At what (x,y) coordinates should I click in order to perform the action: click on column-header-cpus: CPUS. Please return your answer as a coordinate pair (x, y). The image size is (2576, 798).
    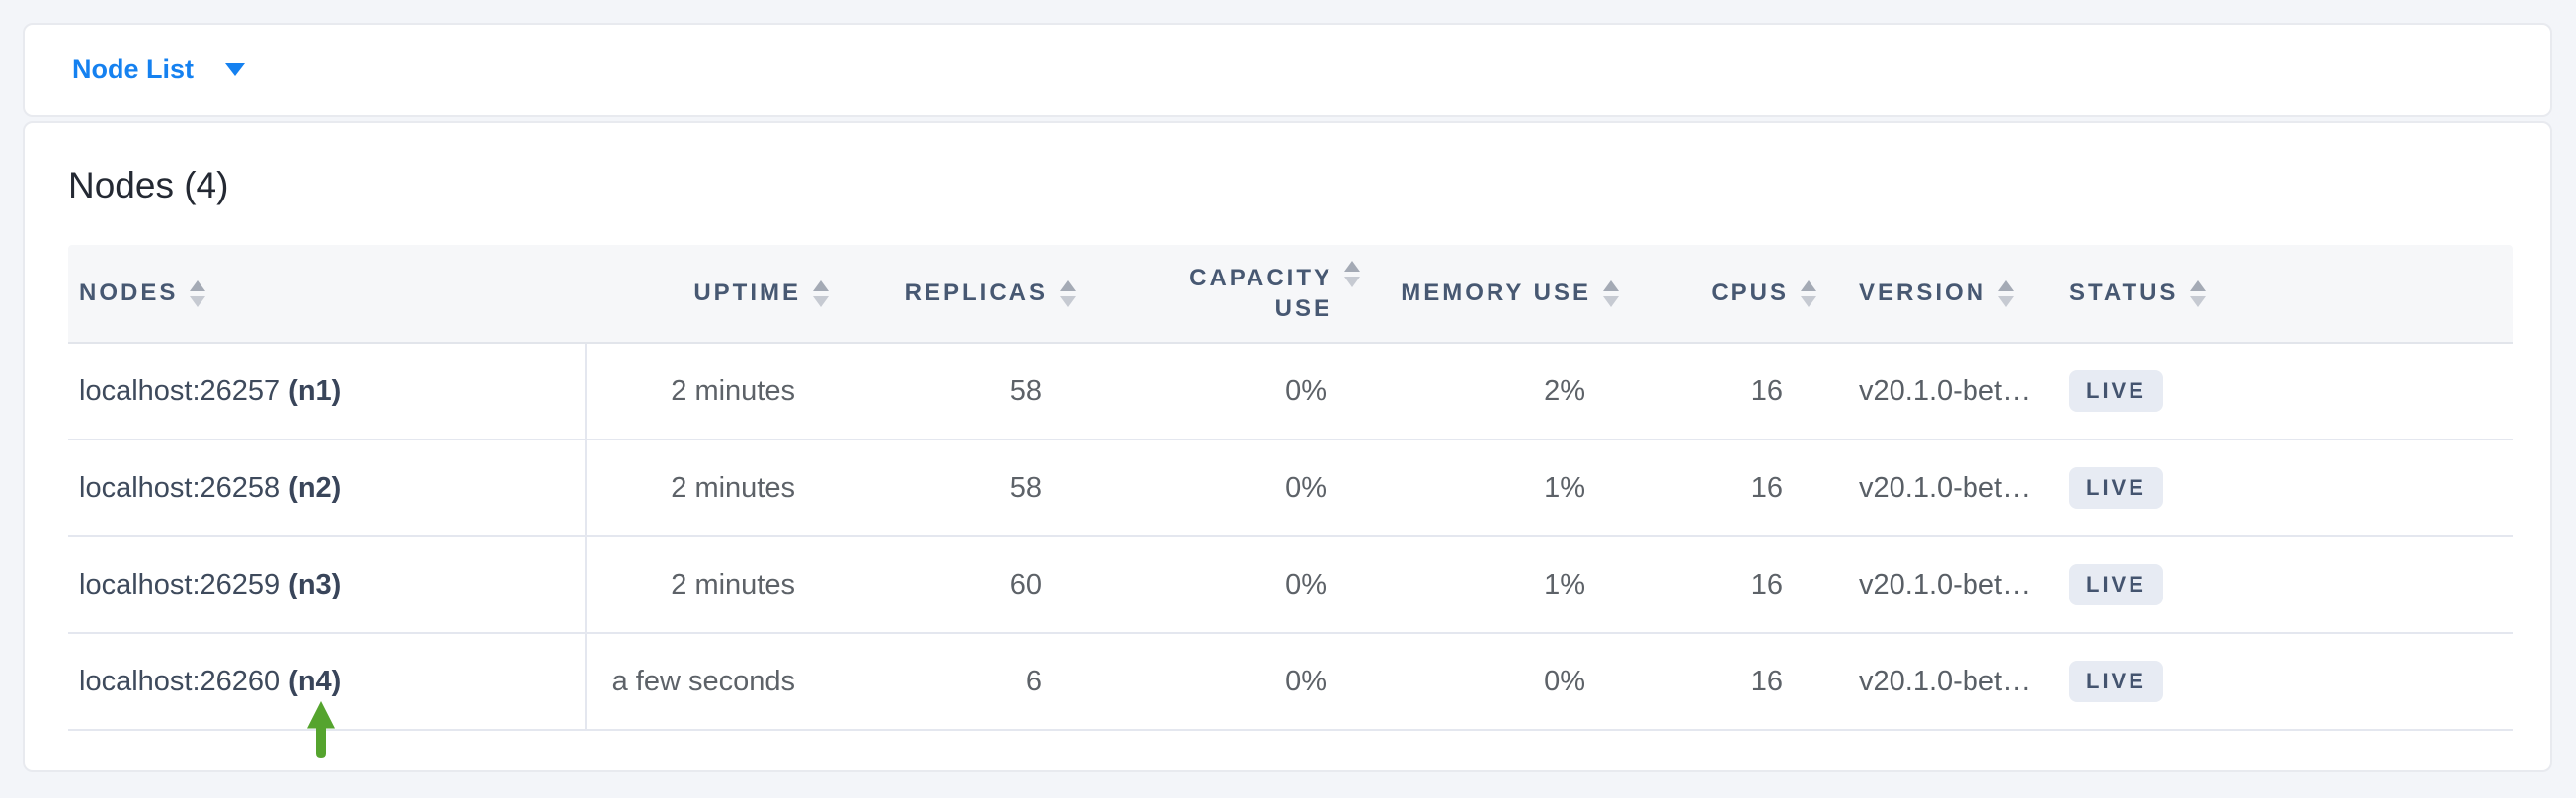
    Looking at the image, I should click on (1725, 293).